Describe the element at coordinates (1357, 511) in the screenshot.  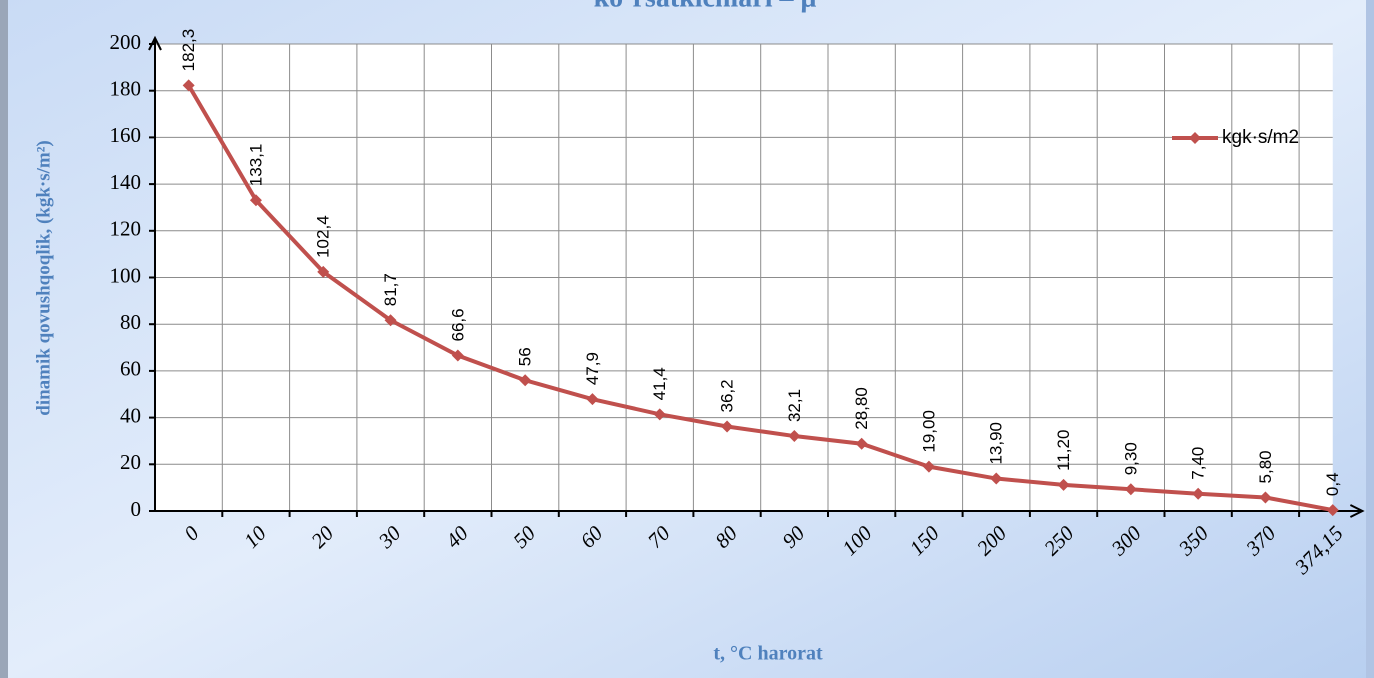
I see `x-axis-arrow` at that location.